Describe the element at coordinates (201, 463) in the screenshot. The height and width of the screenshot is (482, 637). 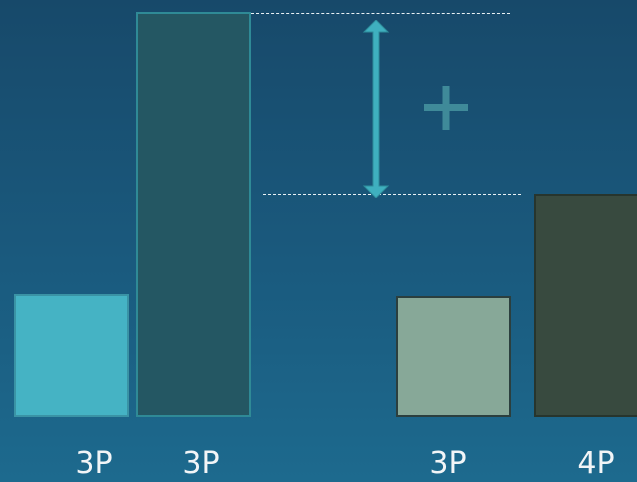
I see `x-label-2: 3P` at that location.